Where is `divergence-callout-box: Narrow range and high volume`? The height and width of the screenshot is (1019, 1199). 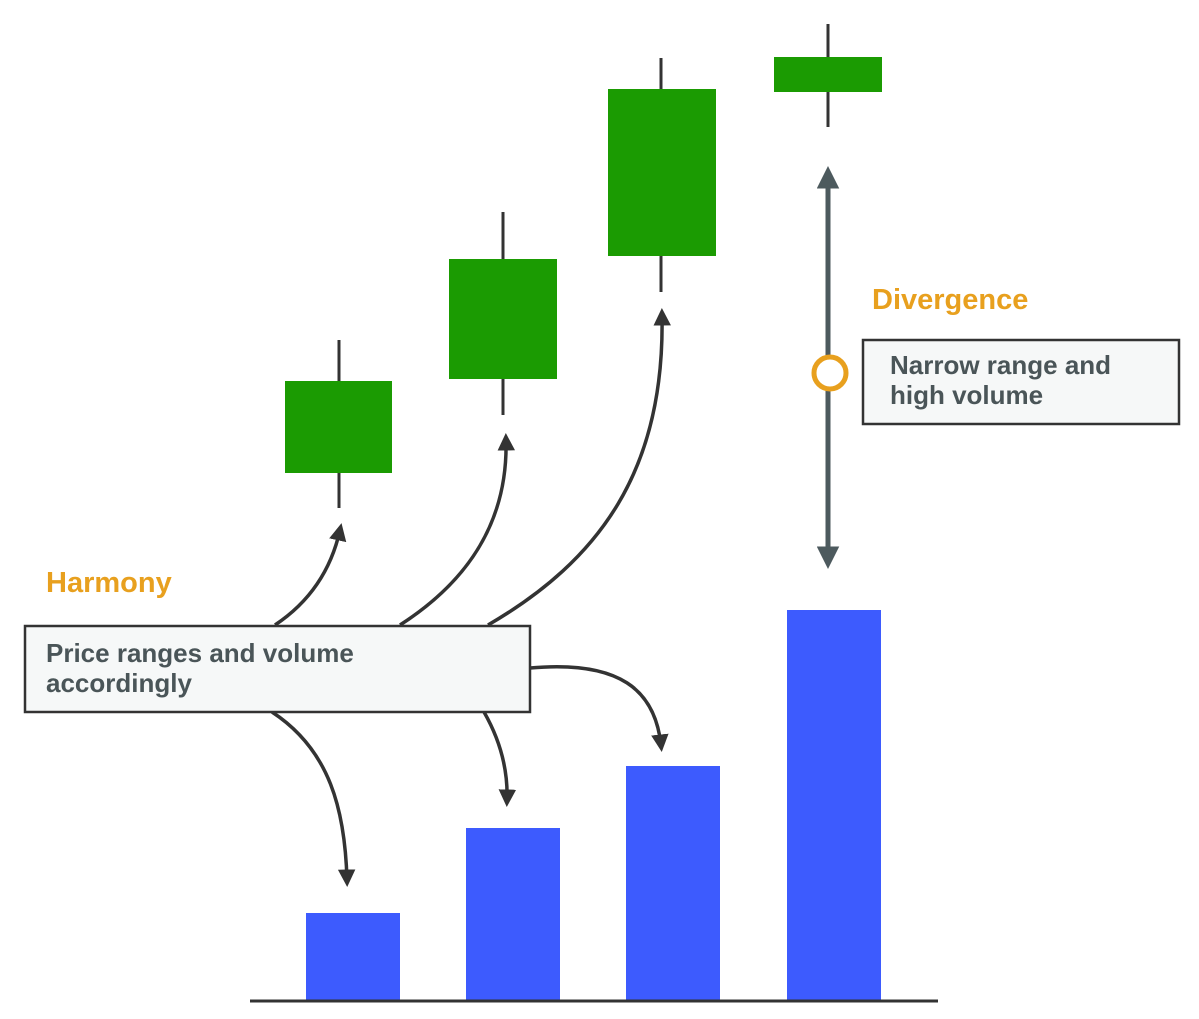 divergence-callout-box: Narrow range and high volume is located at coordinates (1021, 382).